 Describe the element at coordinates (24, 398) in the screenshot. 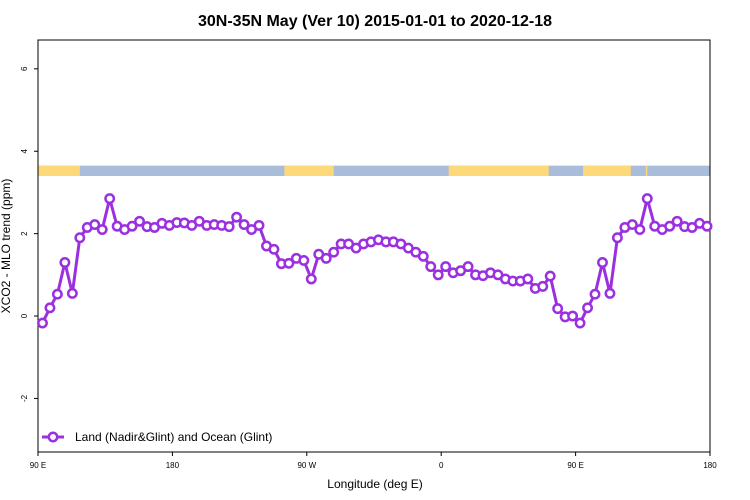

I see `y-tick-label: -2` at that location.